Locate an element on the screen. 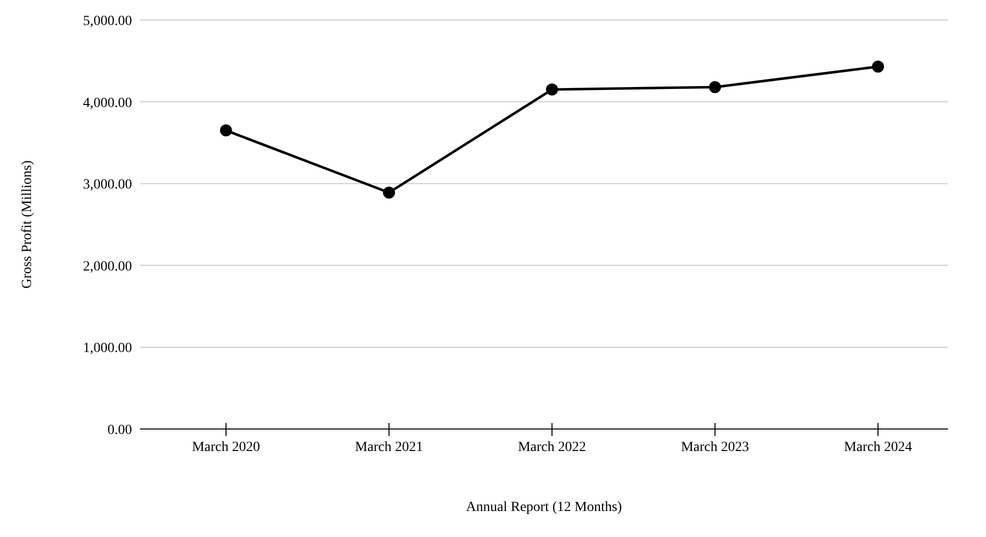  x-axis-title: Annual Report (12 Months) is located at coordinates (544, 507).